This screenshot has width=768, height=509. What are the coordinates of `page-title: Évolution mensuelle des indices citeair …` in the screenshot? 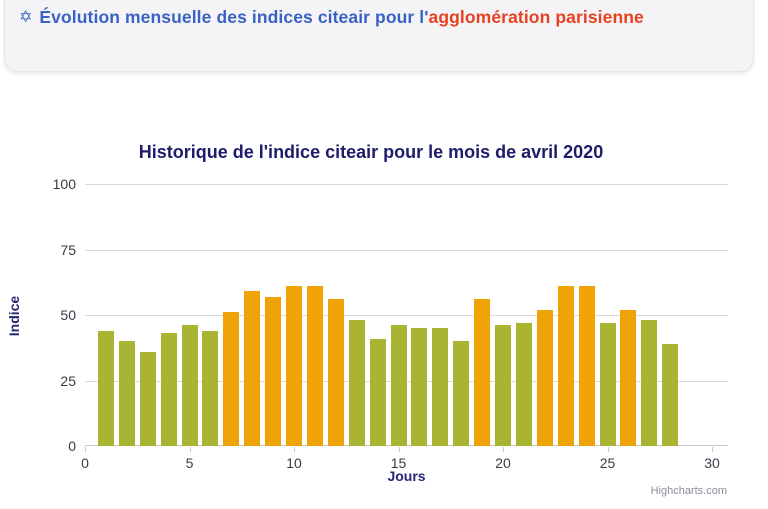 It's located at (341, 17).